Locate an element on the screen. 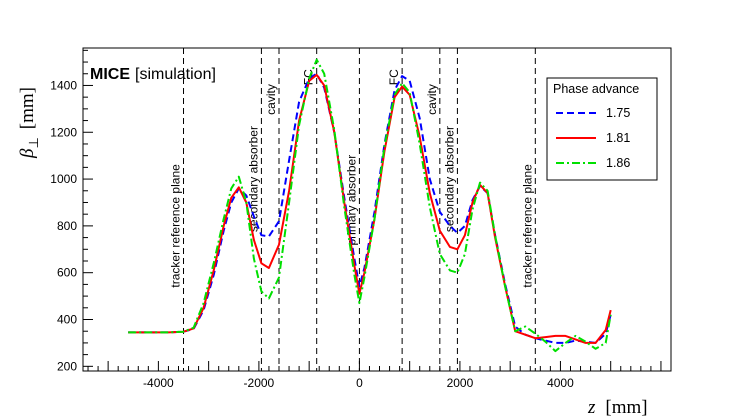 The height and width of the screenshot is (418, 747). y-tick-label: 200 is located at coordinates (67, 366).